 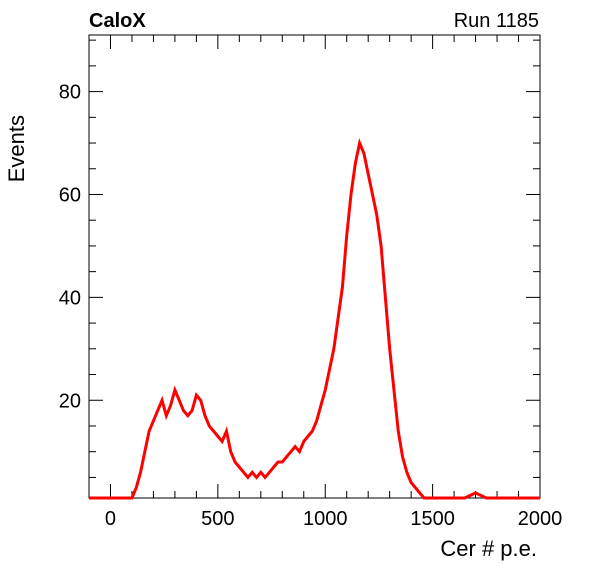 I want to click on x-tick-label: 1500, so click(x=432, y=519).